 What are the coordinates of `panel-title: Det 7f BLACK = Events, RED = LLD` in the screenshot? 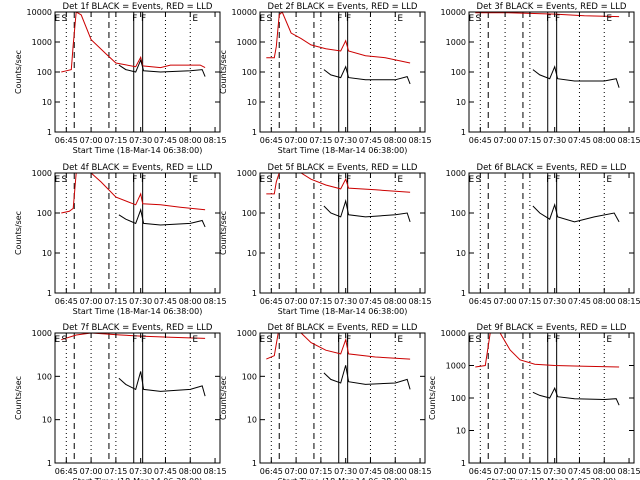 It's located at (138, 328).